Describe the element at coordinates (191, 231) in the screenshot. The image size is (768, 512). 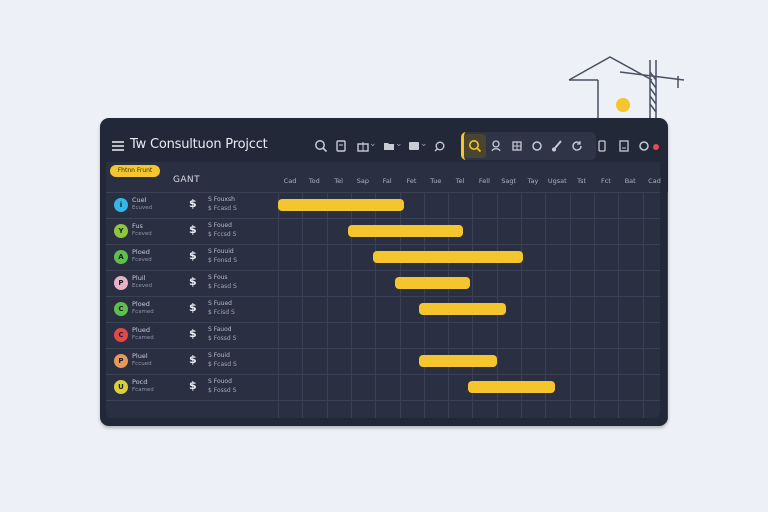
I see `task-row: Y Fus Fceved $ S Foued $ Fccsd S` at that location.